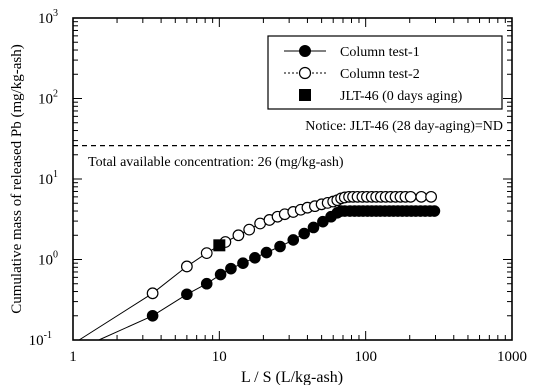  Describe the element at coordinates (305, 73) in the screenshot. I see `legend-marker-open-circle` at that location.